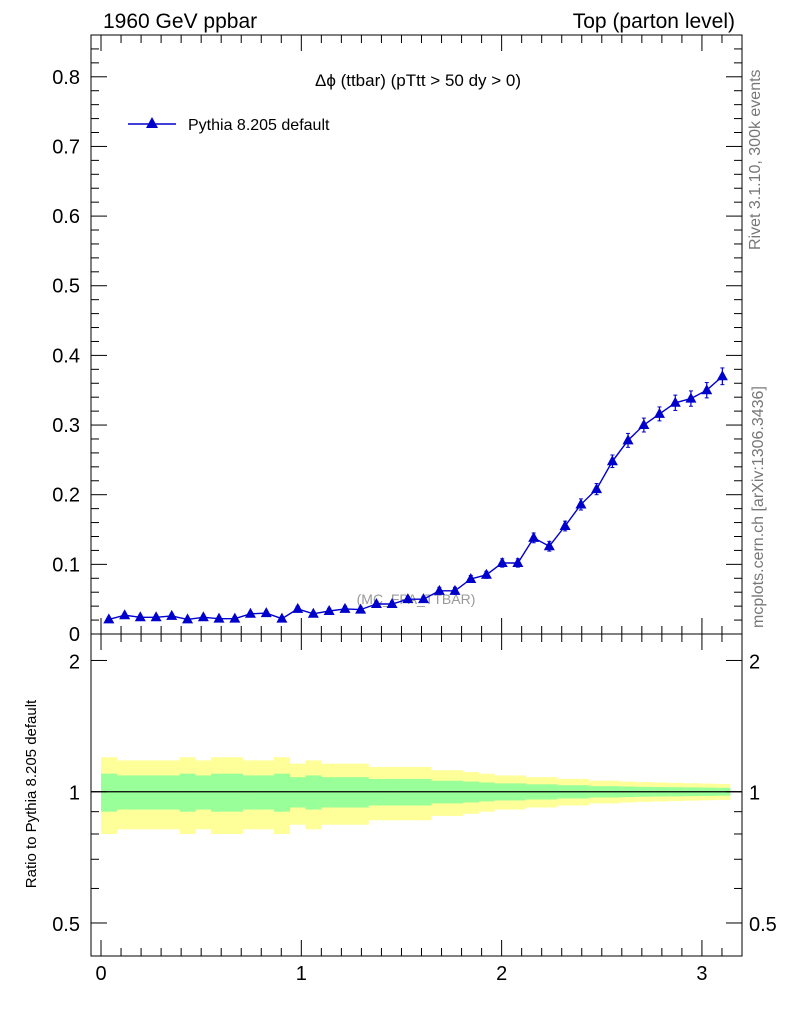  What do you see at coordinates (66, 147) in the screenshot?
I see `main-y-tick-label: 0.7` at bounding box center [66, 147].